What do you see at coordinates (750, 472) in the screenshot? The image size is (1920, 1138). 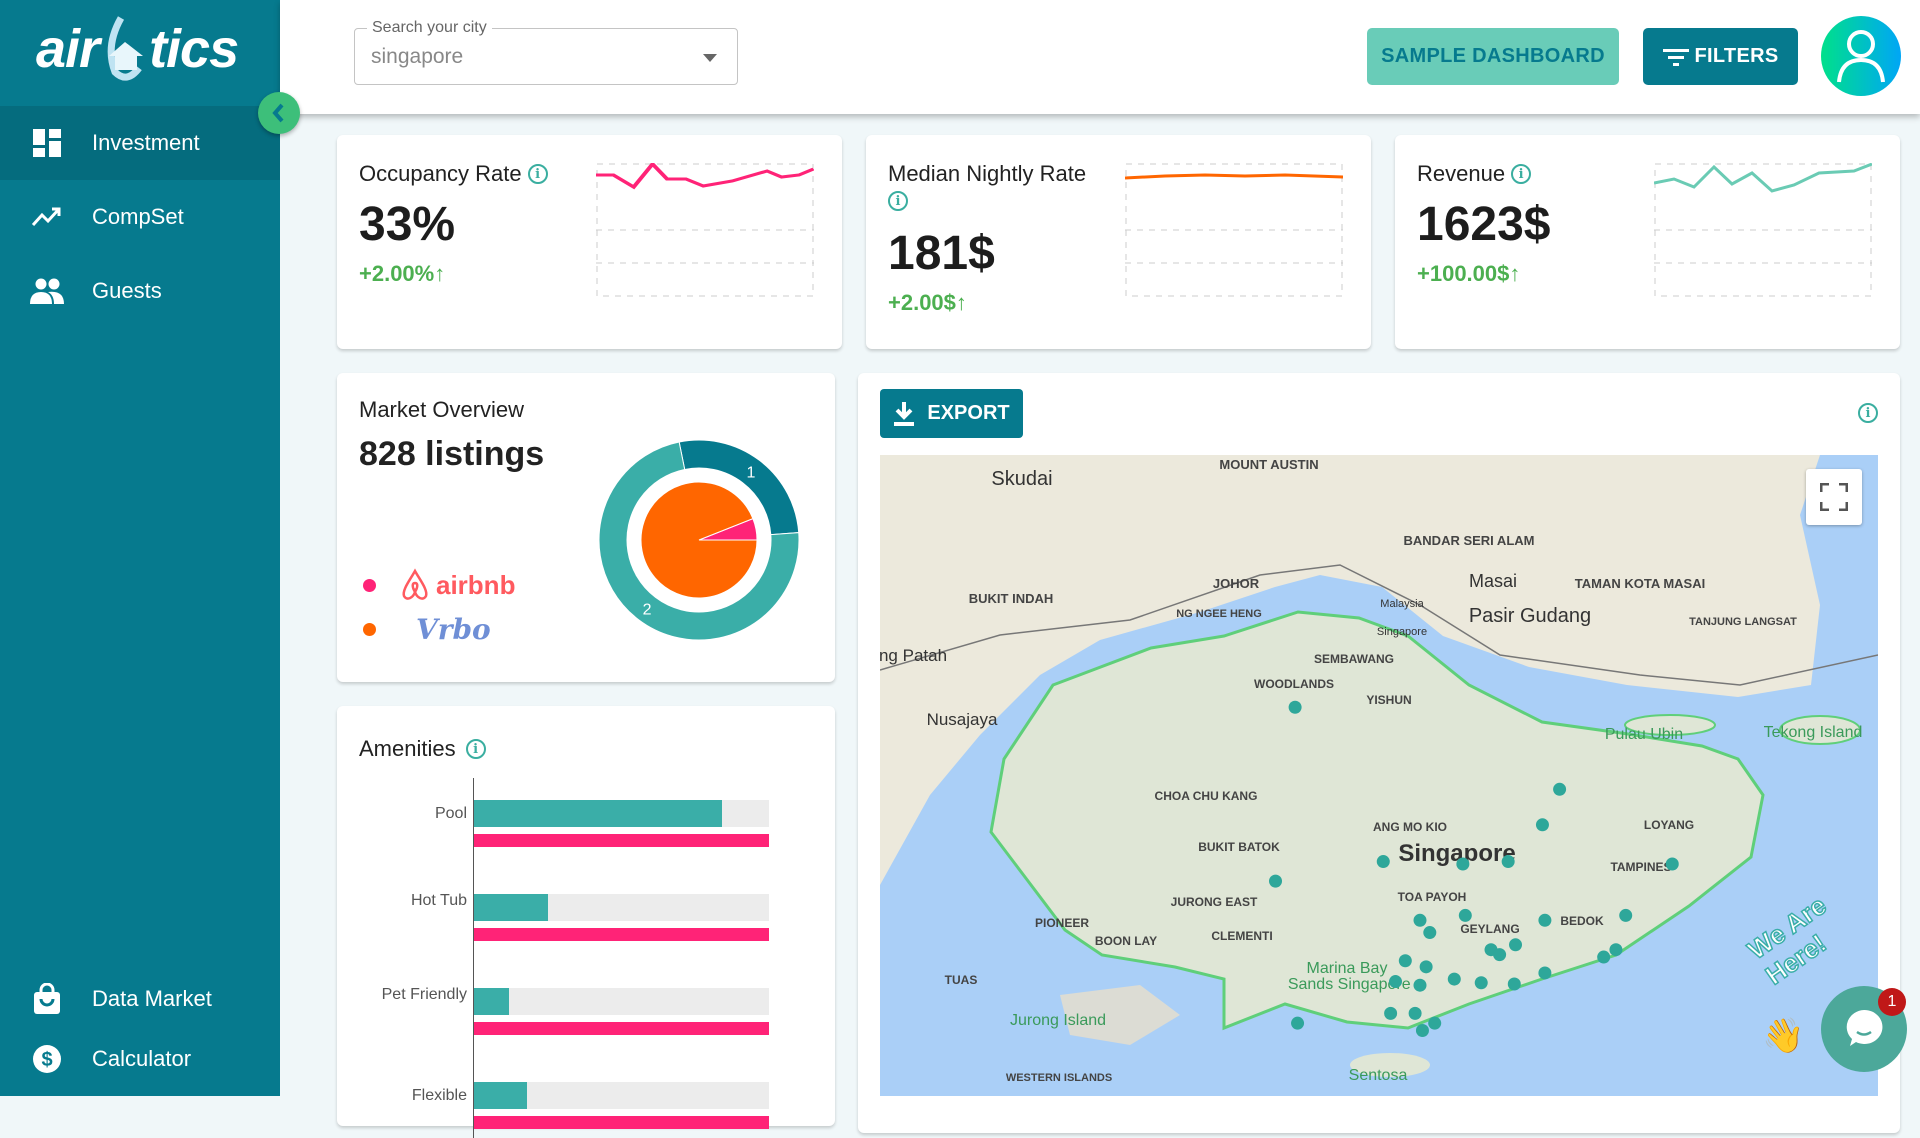 I see `donut-segment-label: 1` at bounding box center [750, 472].